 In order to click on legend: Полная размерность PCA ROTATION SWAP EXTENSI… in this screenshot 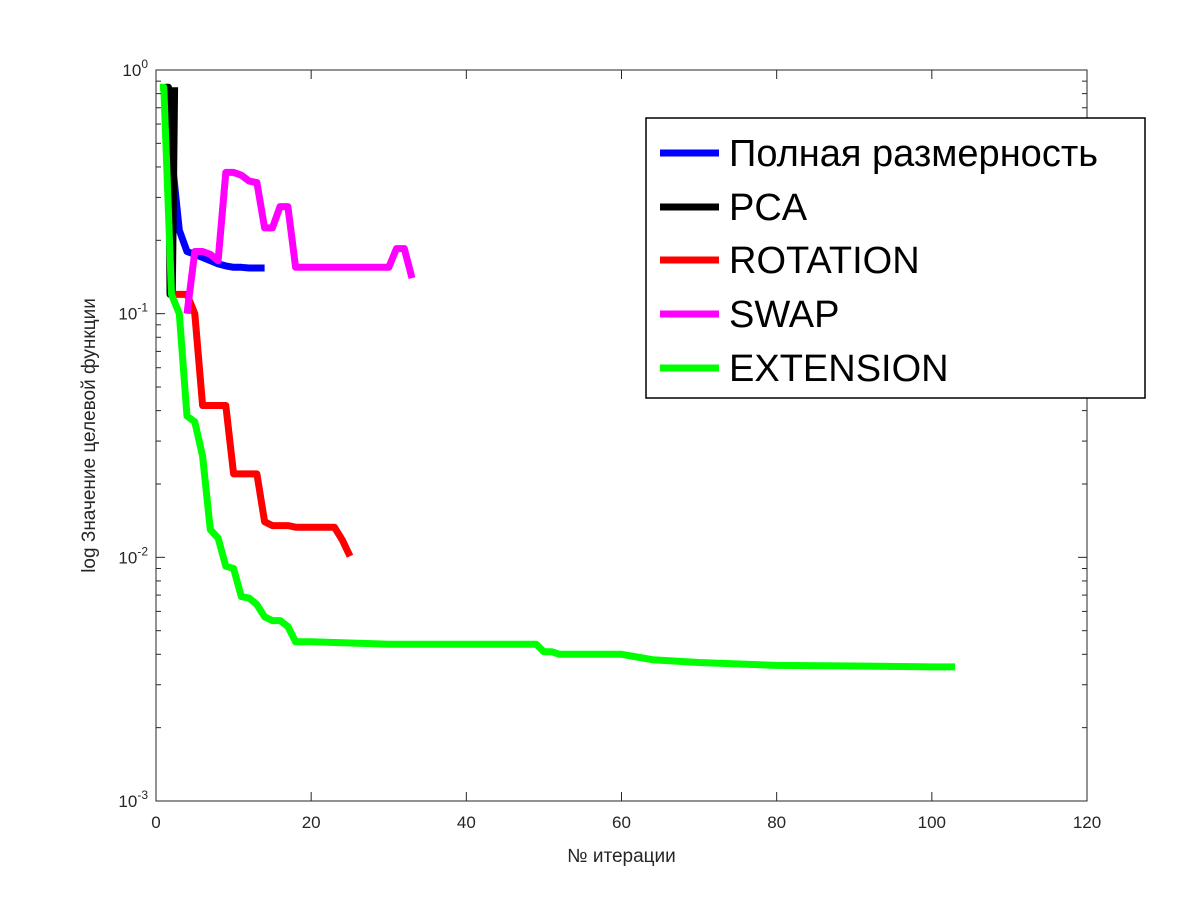, I will do `click(895, 258)`.